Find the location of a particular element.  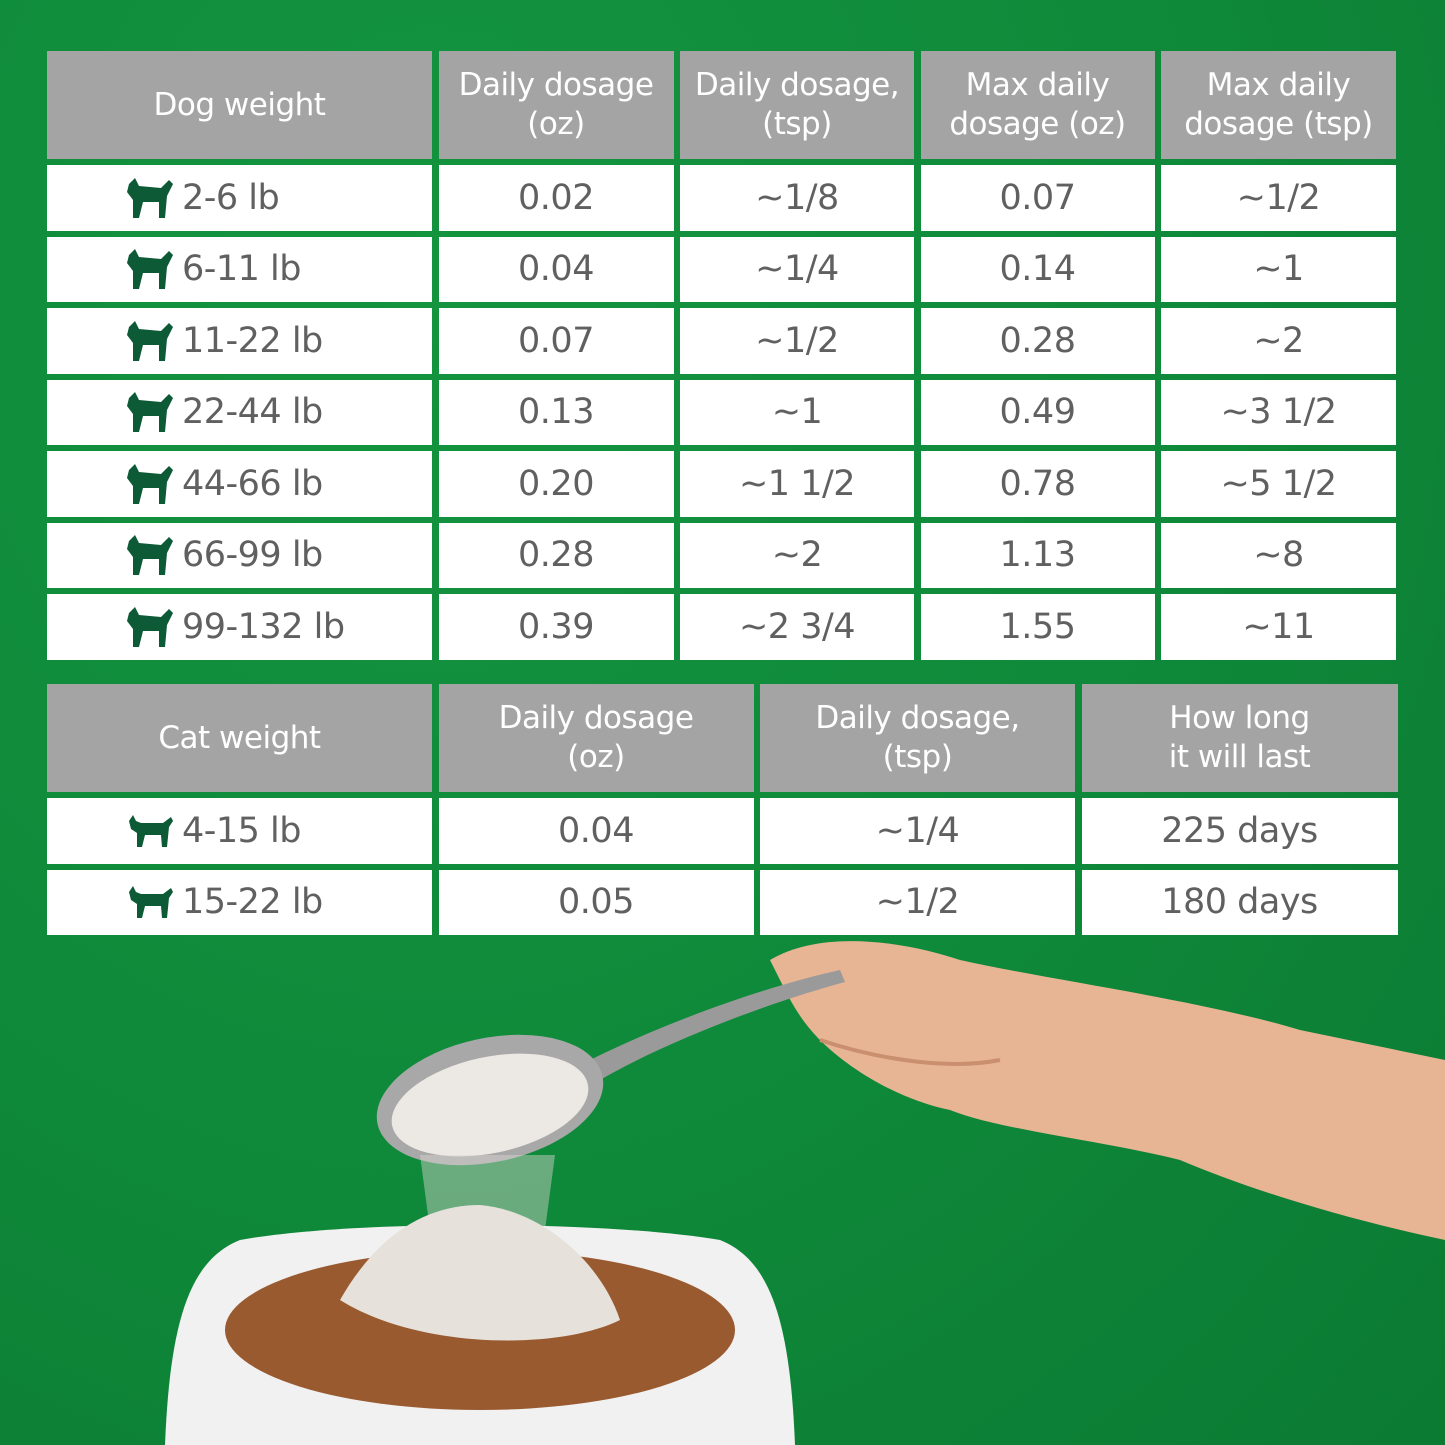

weight-label: 22-44 lb is located at coordinates (252, 412).